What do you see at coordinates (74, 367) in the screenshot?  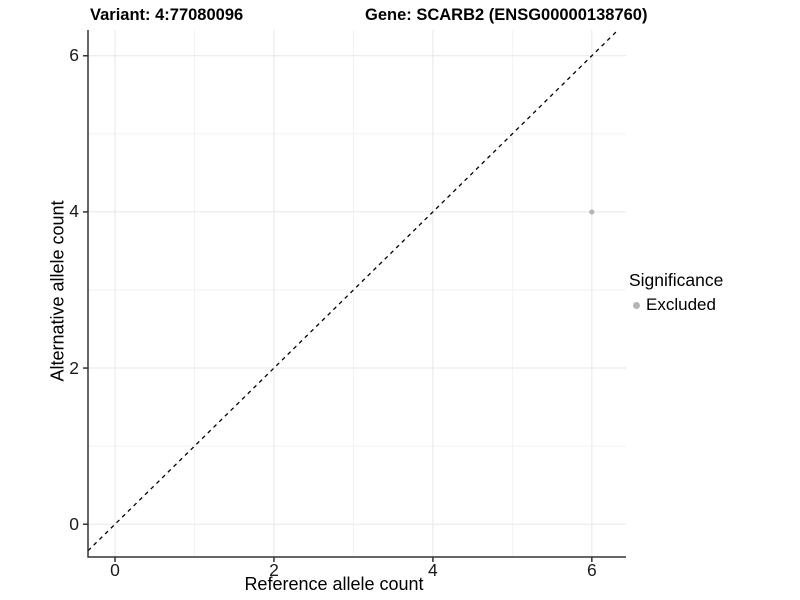 I see `y-tick-label: 2` at bounding box center [74, 367].